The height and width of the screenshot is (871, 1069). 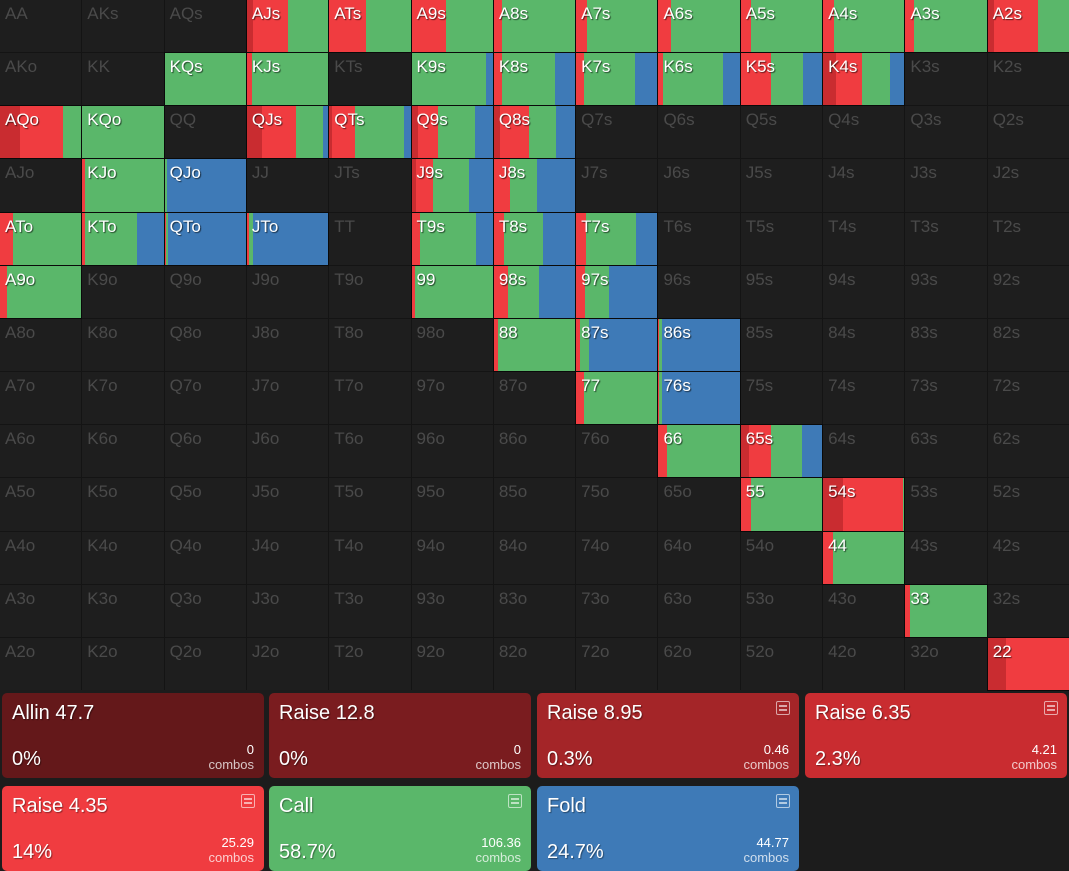 I want to click on hand-cell: JTo, so click(x=287, y=238).